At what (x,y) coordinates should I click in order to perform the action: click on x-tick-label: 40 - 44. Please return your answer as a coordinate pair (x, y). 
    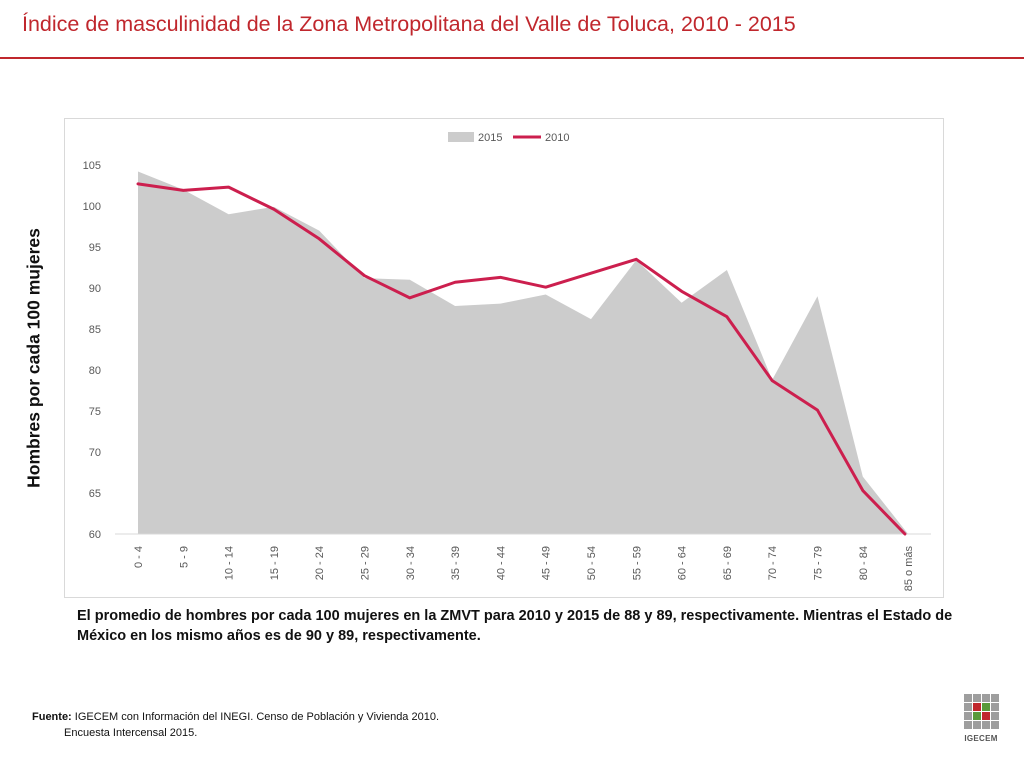
    Looking at the image, I should click on (501, 563).